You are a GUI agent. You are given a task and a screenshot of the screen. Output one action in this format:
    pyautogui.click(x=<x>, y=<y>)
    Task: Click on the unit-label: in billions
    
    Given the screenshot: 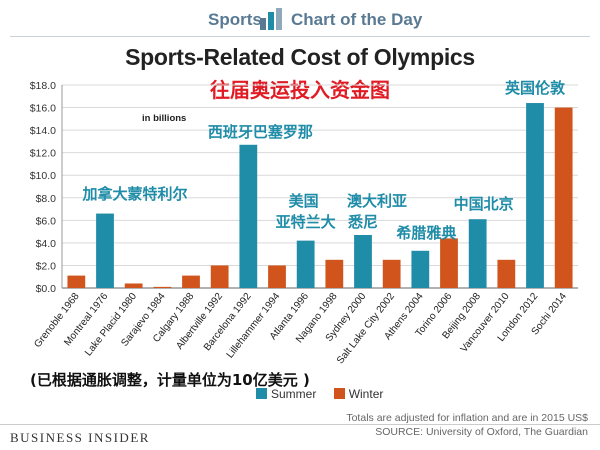 What is the action you would take?
    pyautogui.click(x=164, y=118)
    